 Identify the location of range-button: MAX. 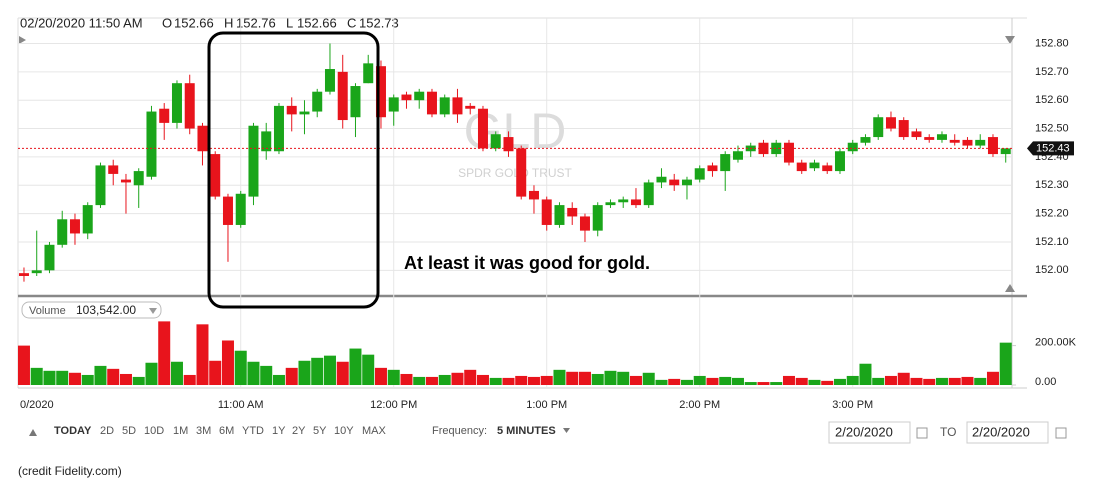
(374, 431).